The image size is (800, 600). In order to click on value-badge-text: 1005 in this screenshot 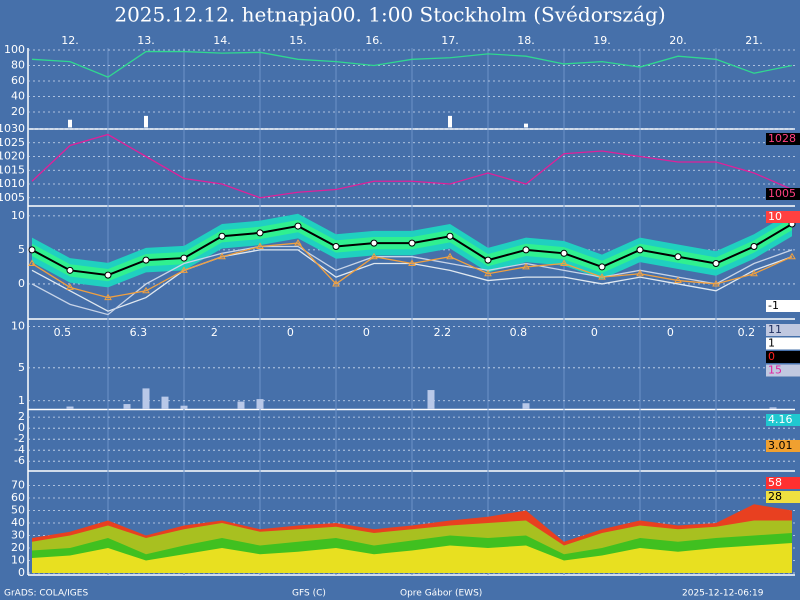, I will do `click(782, 193)`.